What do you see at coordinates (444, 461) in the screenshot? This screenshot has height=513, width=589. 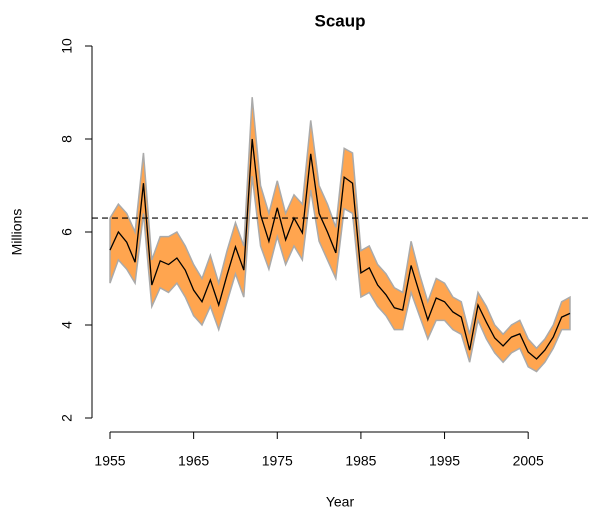 I see `x-tick-label: 1995` at bounding box center [444, 461].